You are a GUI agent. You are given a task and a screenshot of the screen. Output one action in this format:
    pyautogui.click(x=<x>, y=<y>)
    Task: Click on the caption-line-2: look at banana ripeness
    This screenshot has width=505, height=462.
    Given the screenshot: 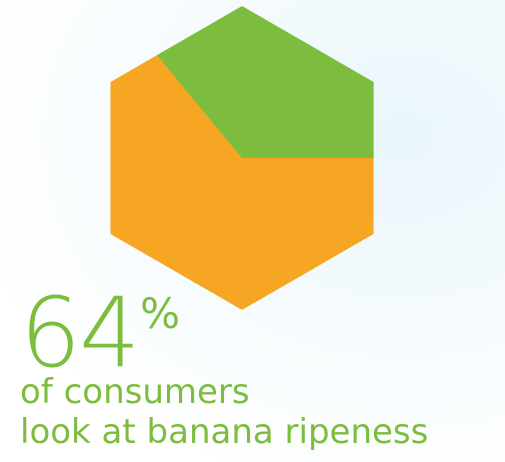 What is the action you would take?
    pyautogui.click(x=224, y=432)
    